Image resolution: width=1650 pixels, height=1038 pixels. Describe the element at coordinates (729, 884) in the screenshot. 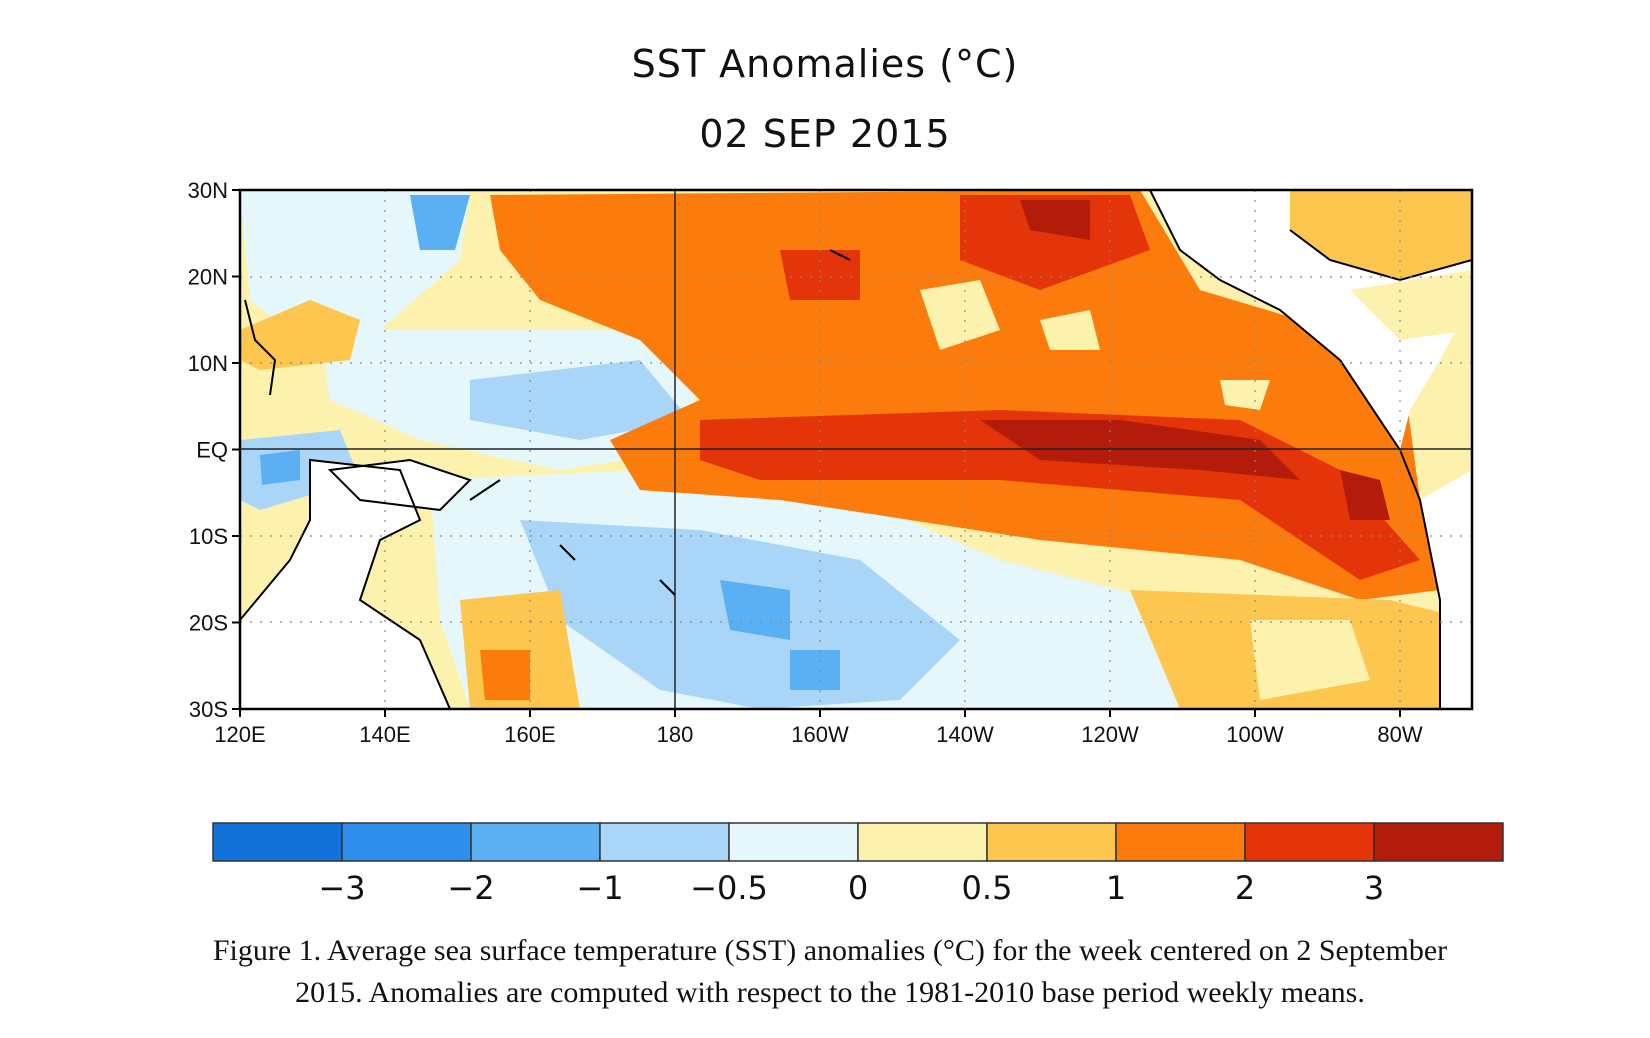

I see `colorbar-label: −0.5` at that location.